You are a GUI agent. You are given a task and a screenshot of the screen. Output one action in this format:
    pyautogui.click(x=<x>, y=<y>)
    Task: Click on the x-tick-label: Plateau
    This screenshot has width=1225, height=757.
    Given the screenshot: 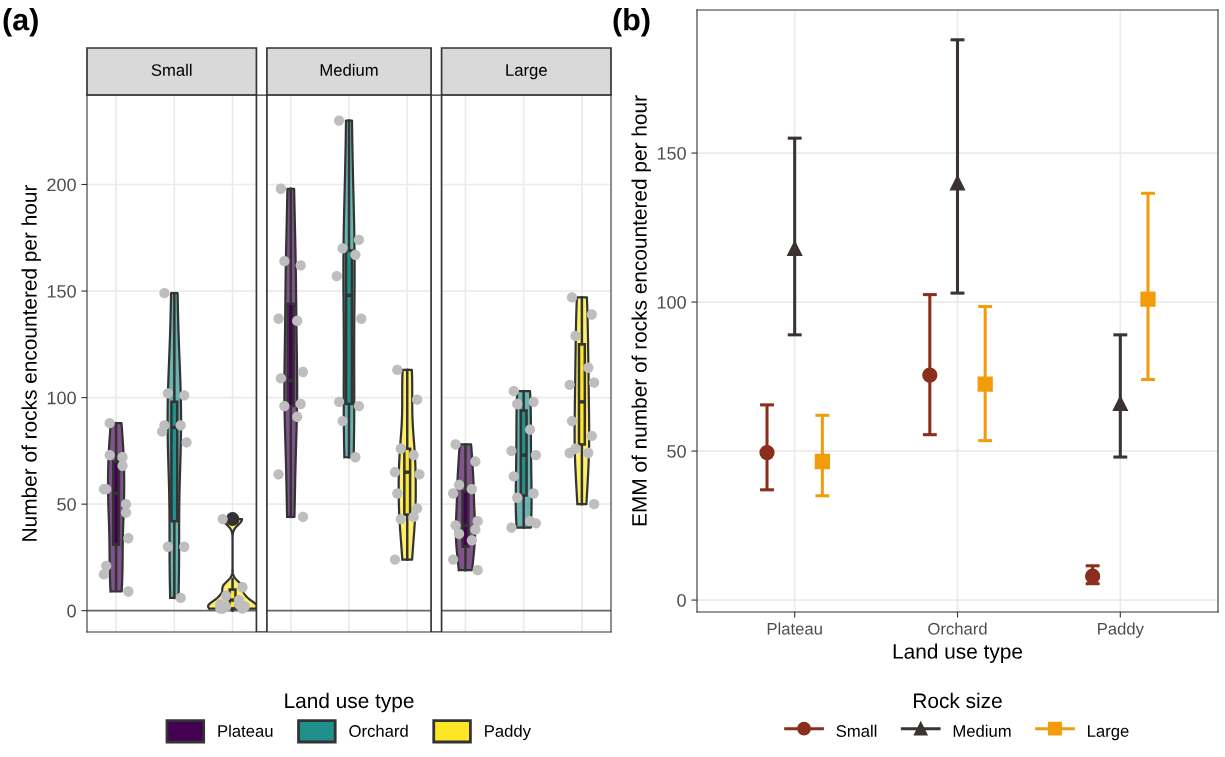 What is the action you would take?
    pyautogui.click(x=794, y=628)
    